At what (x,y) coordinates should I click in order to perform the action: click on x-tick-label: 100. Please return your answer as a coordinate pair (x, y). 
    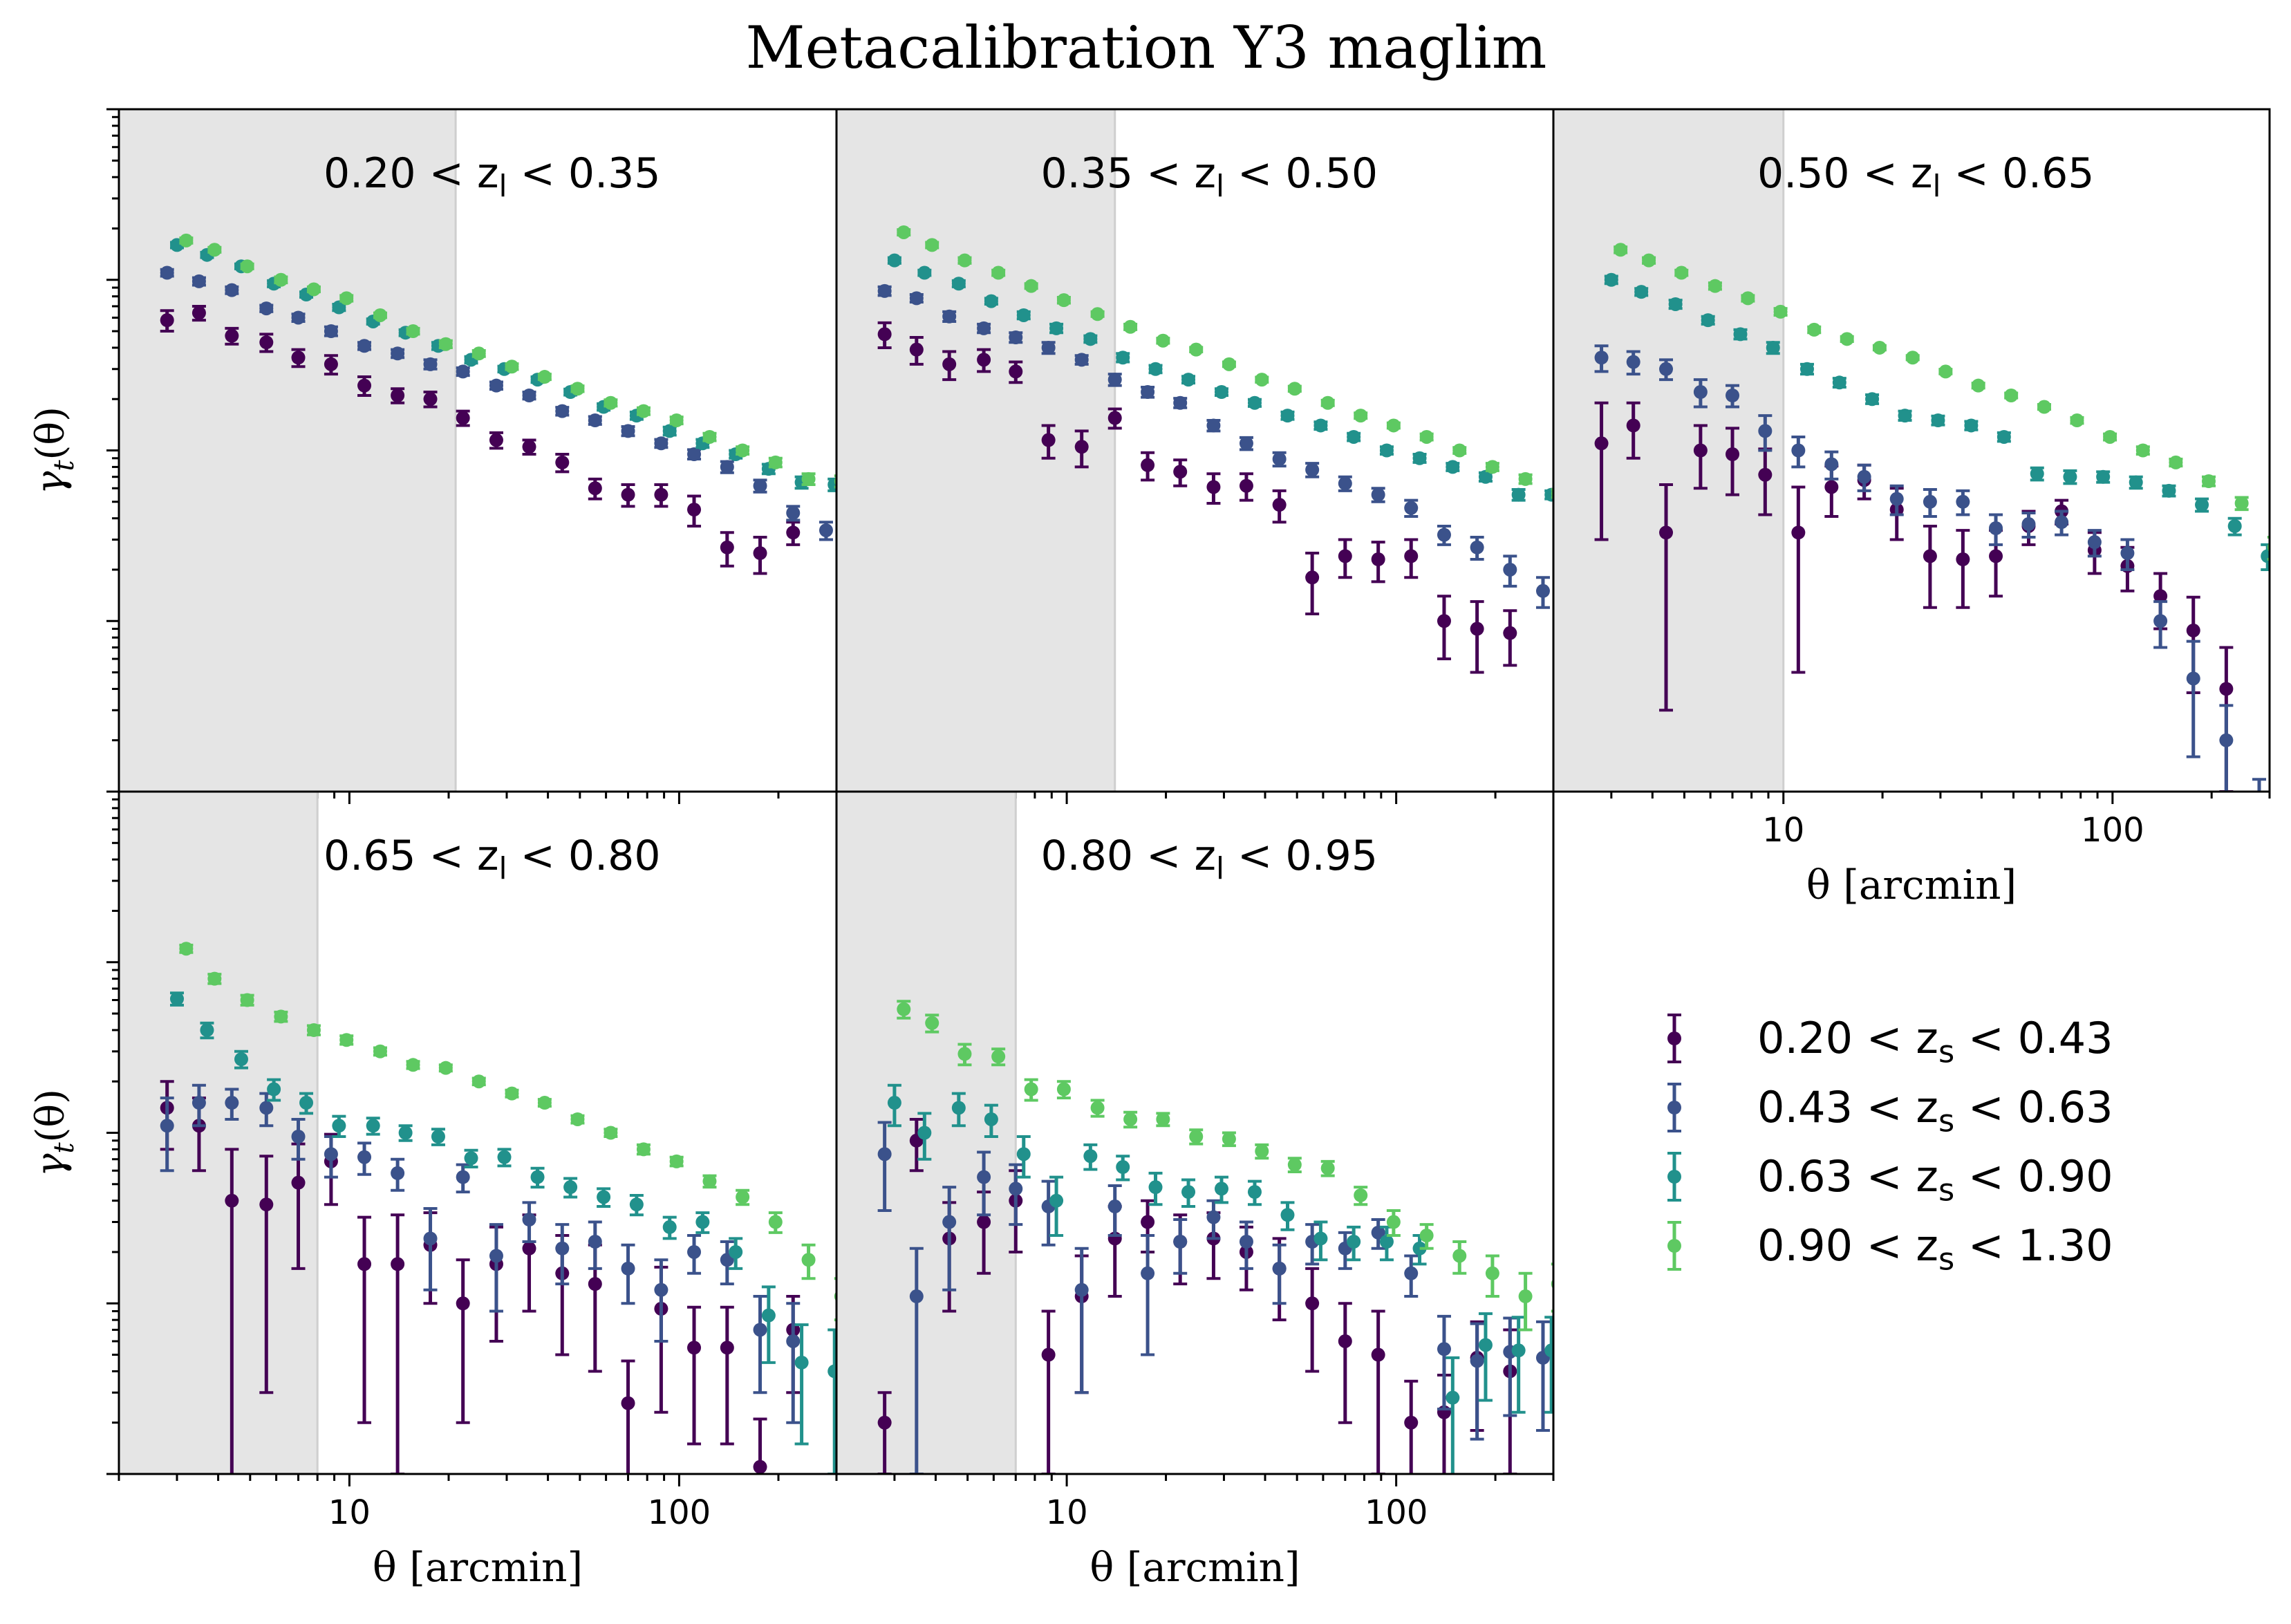
    Looking at the image, I should click on (680, 1512).